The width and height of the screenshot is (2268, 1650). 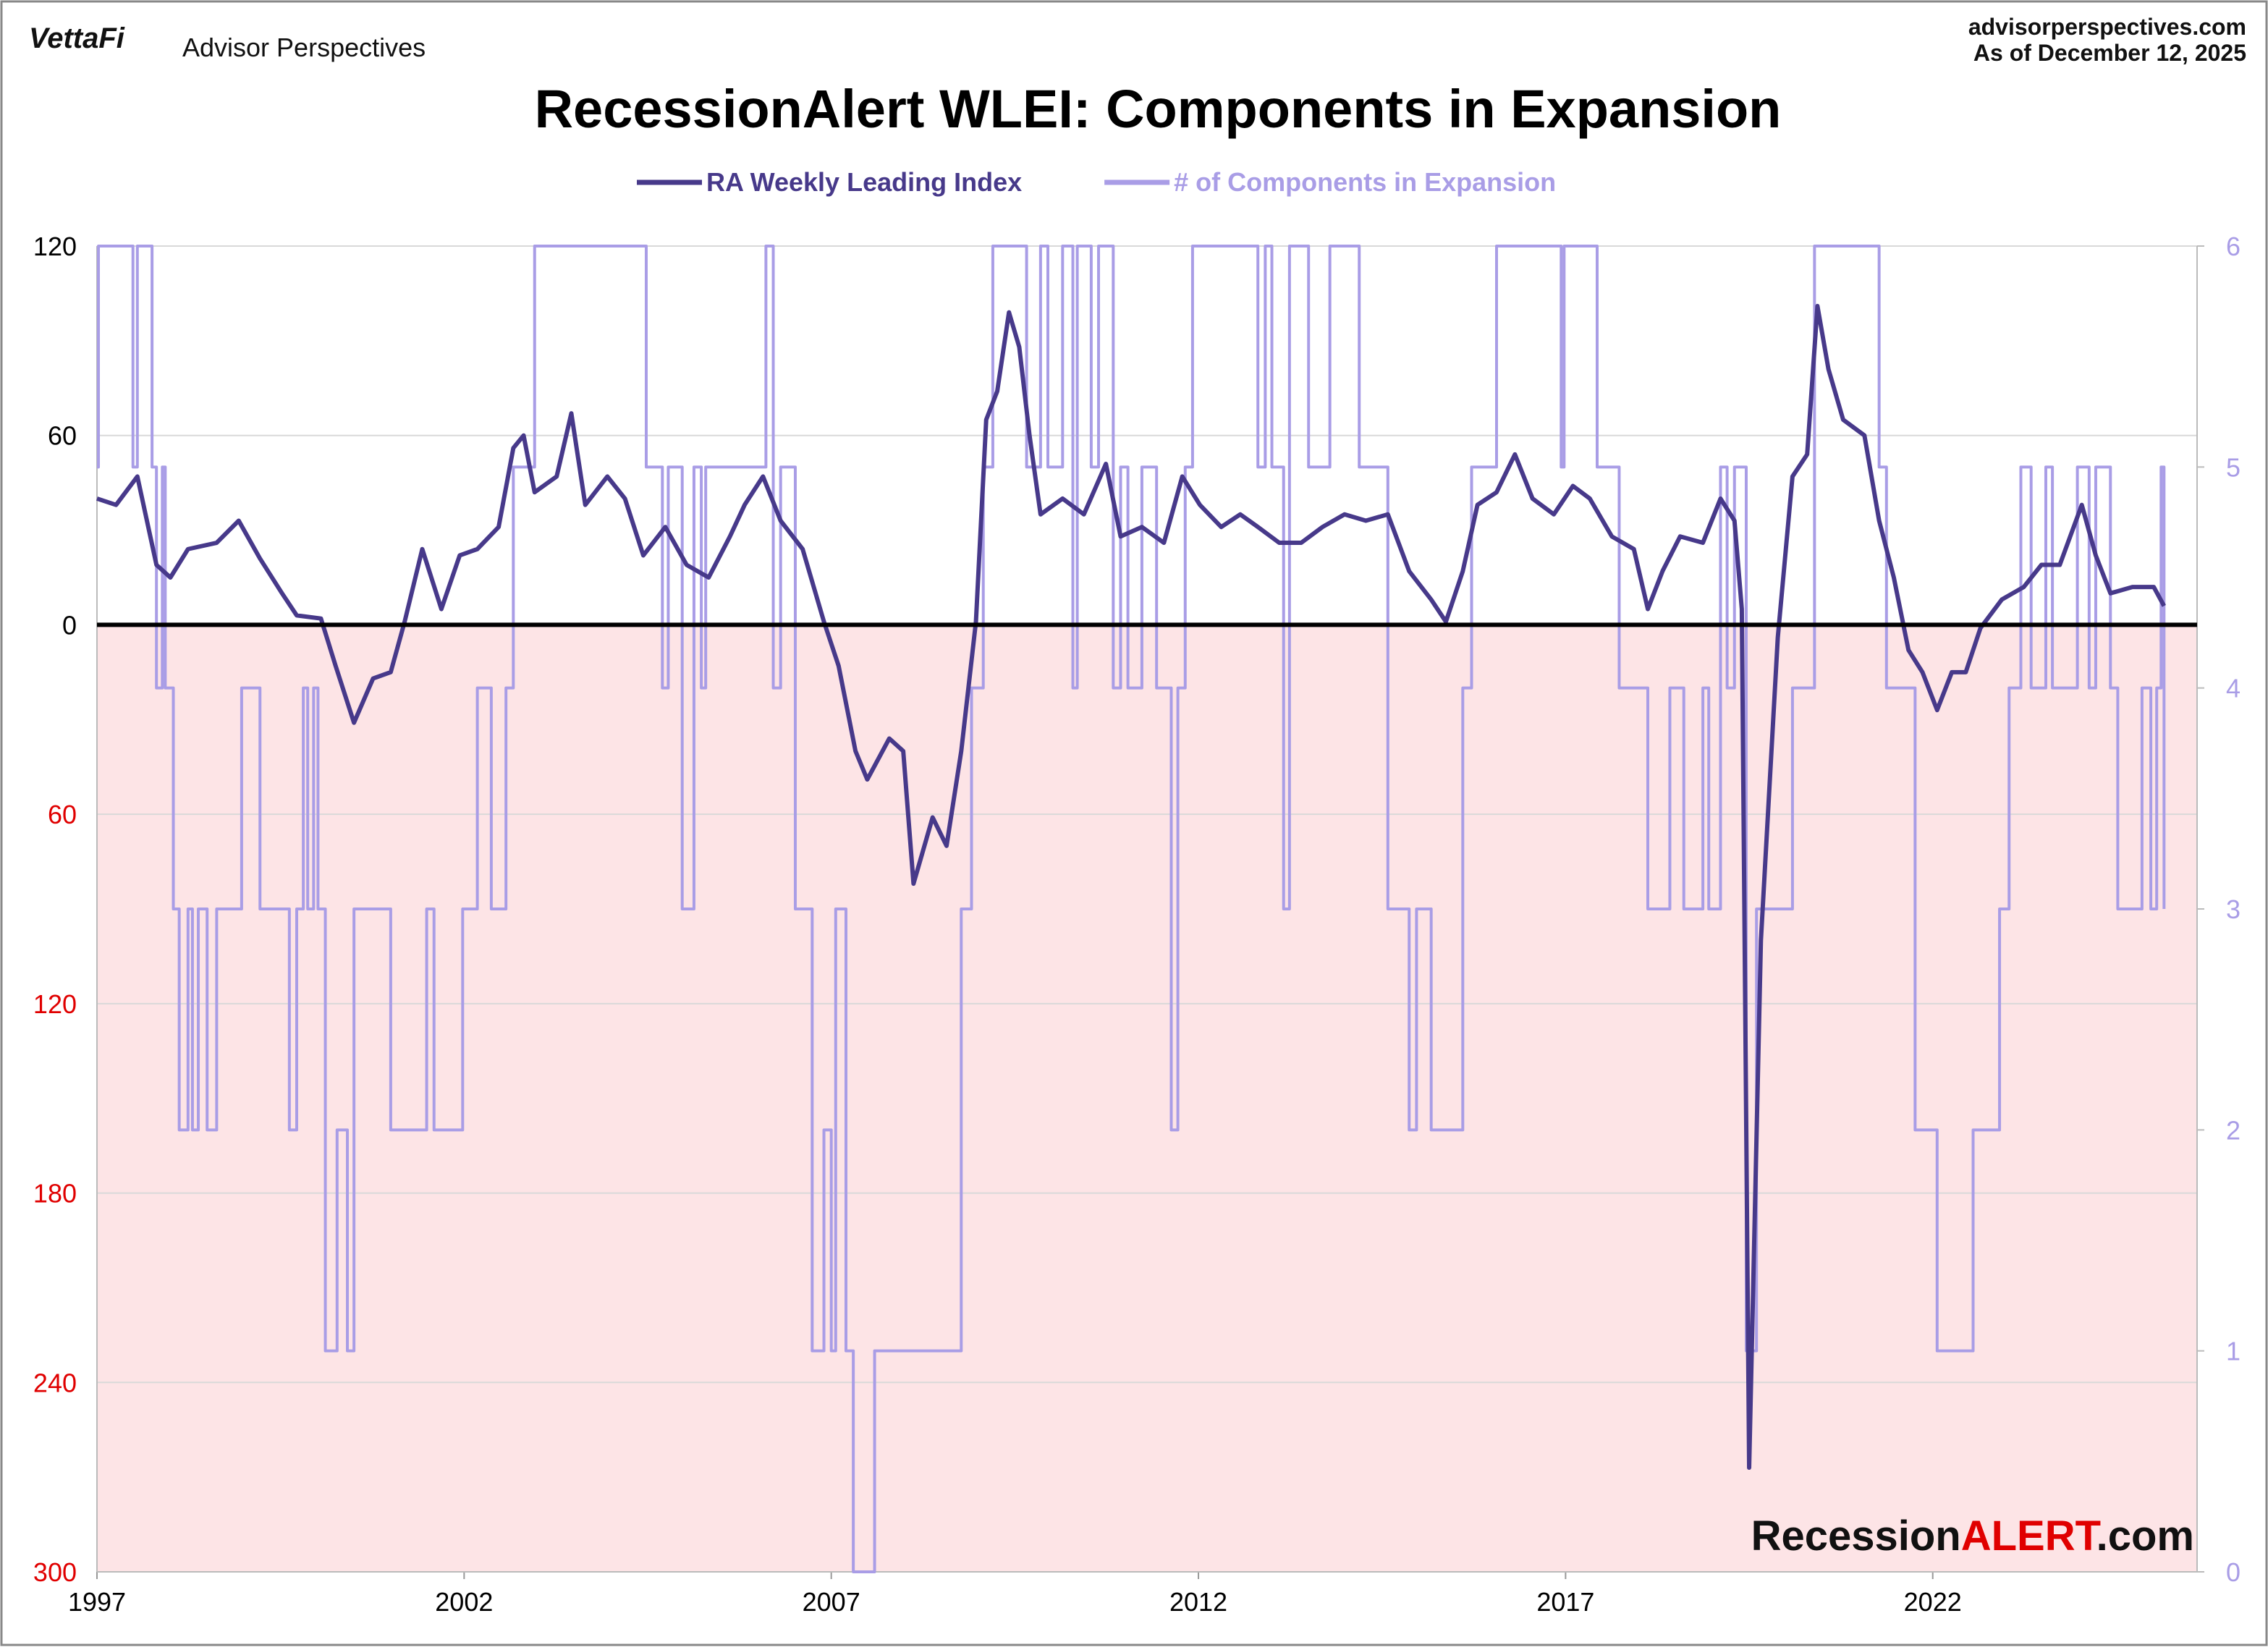 What do you see at coordinates (55, 1572) in the screenshot?
I see `y-tick-label: 300` at bounding box center [55, 1572].